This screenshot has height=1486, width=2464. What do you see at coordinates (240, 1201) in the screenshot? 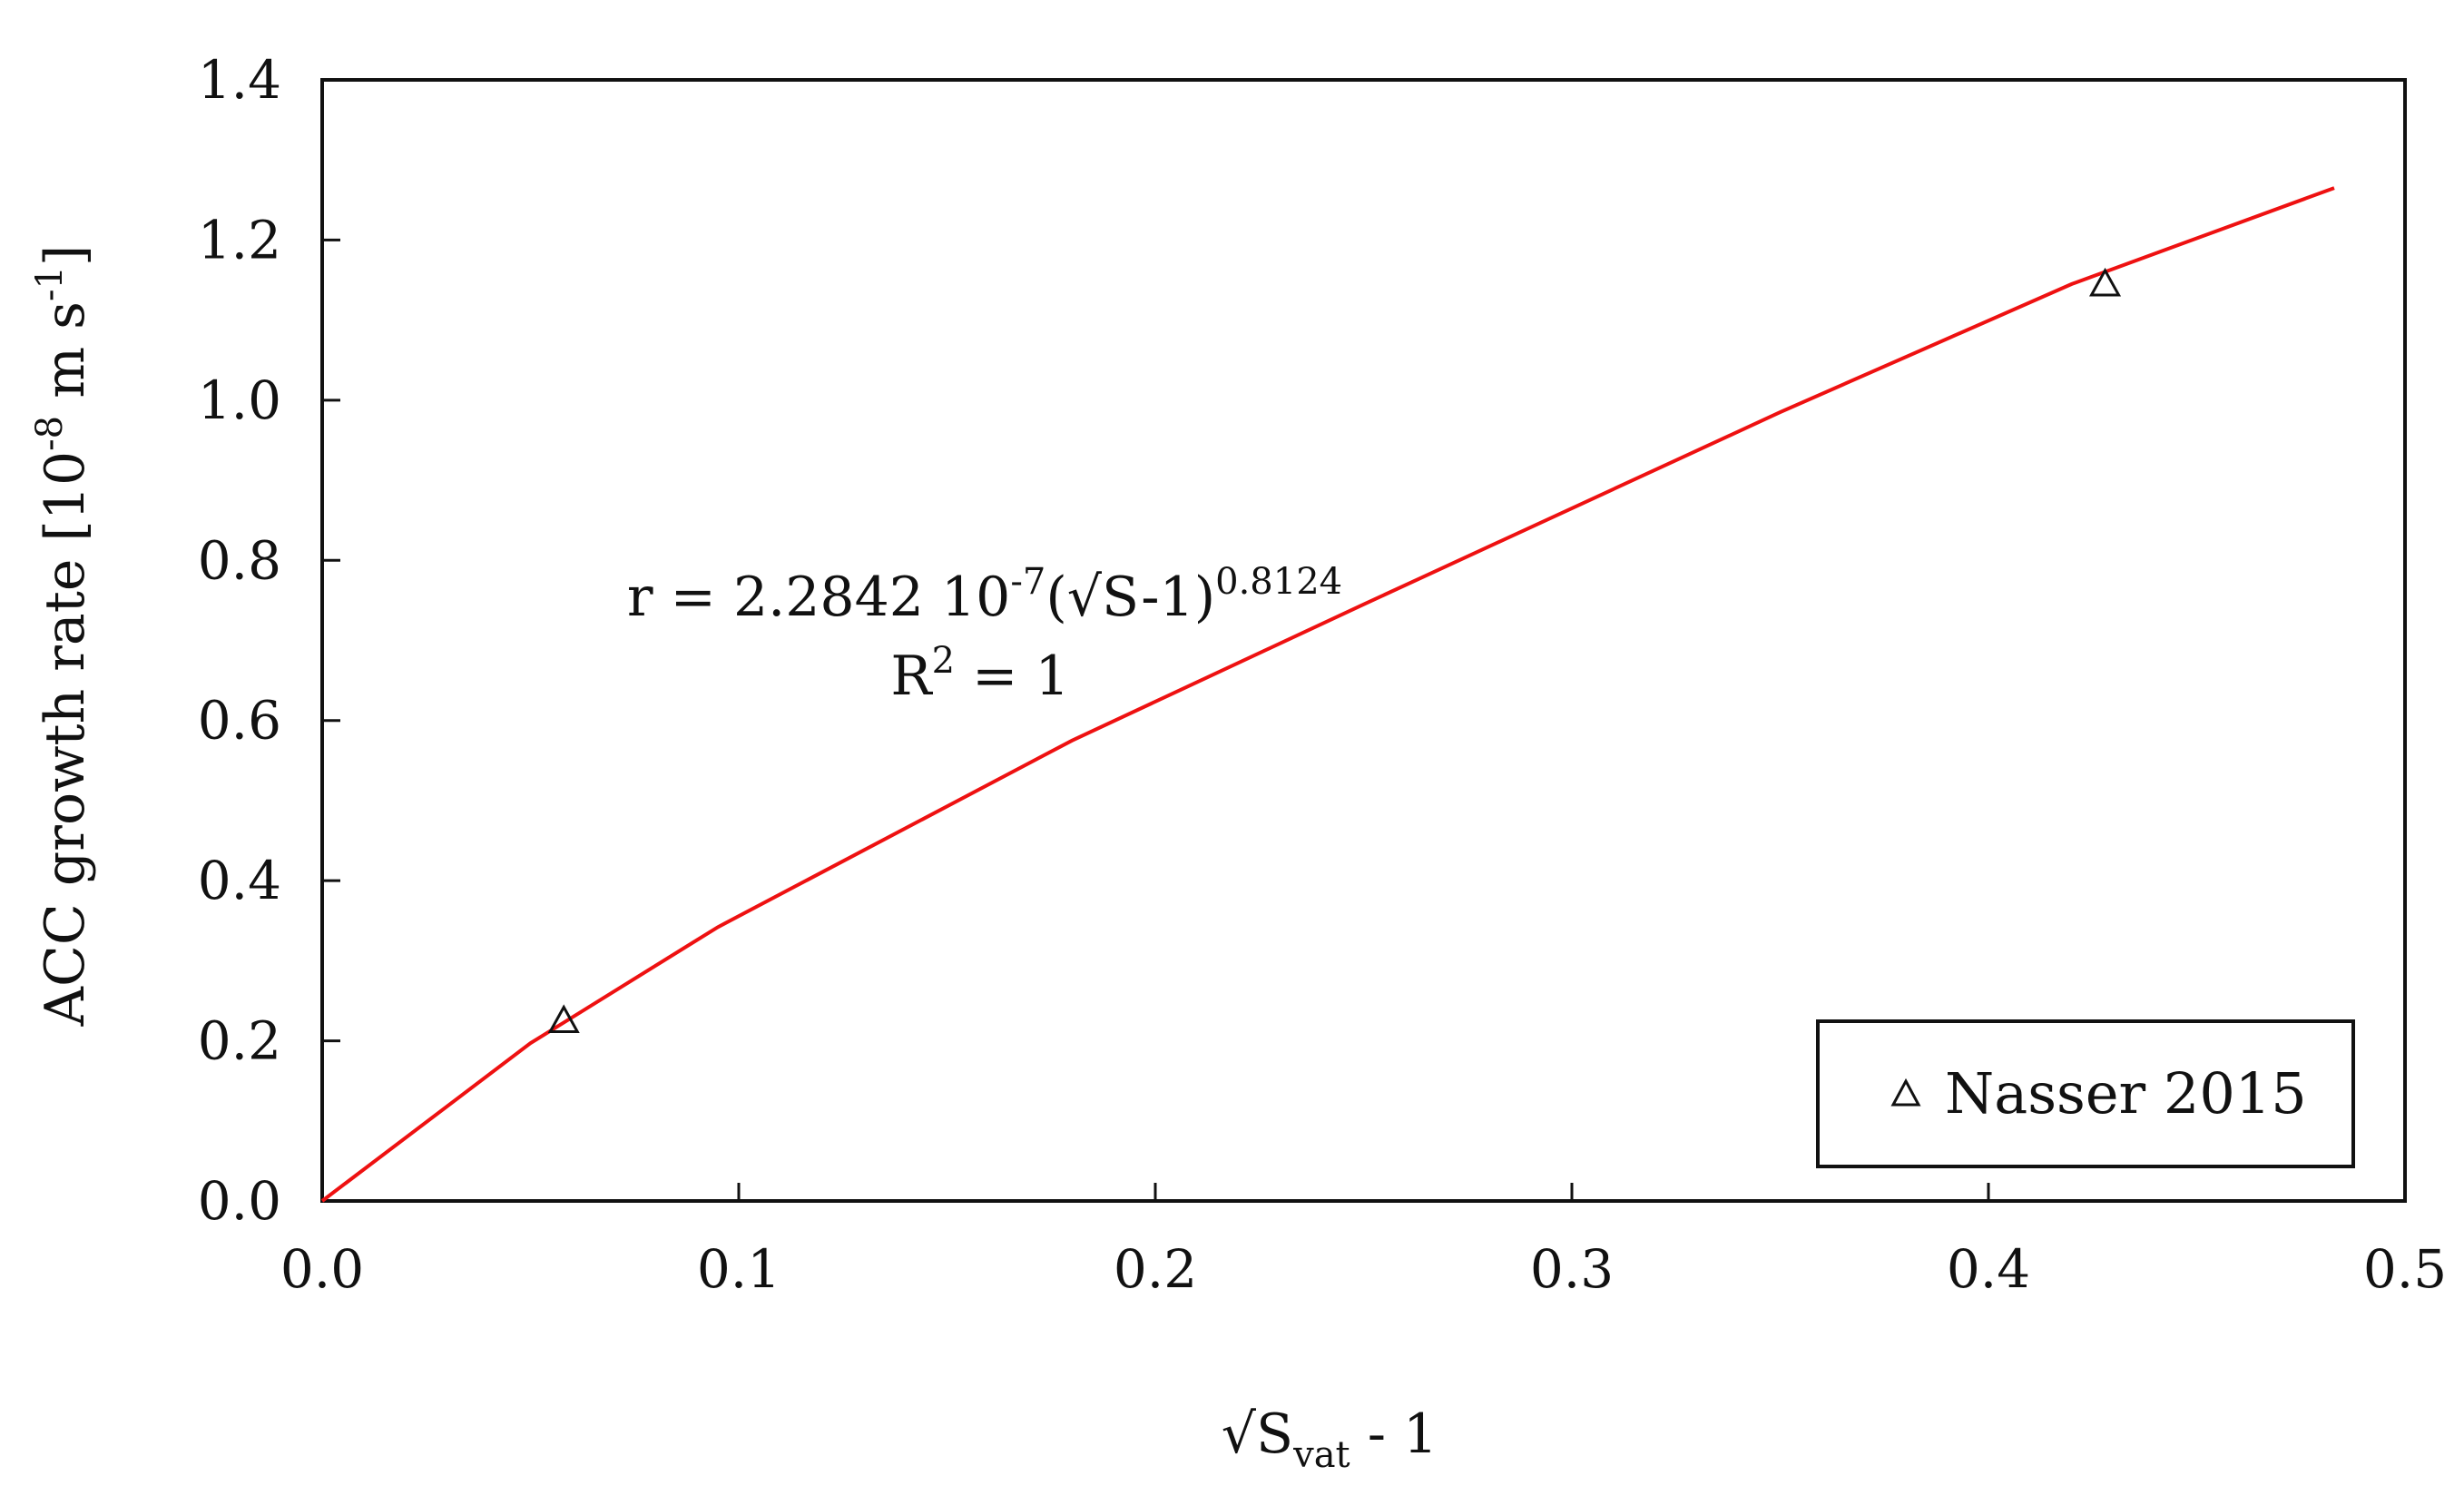
I see `y-tick-label: 0.0` at bounding box center [240, 1201].